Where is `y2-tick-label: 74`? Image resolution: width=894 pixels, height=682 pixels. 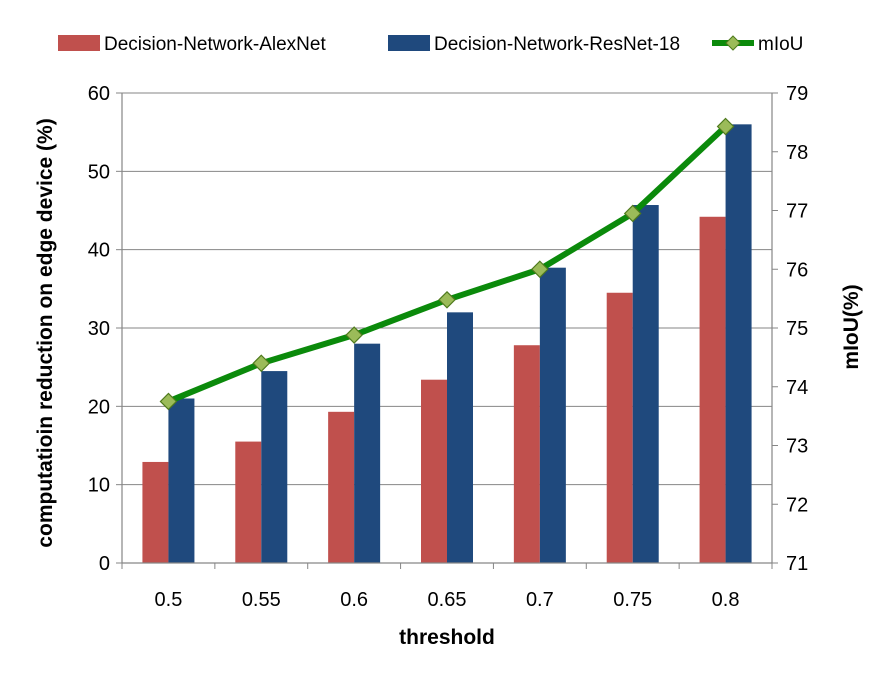 y2-tick-label: 74 is located at coordinates (797, 388).